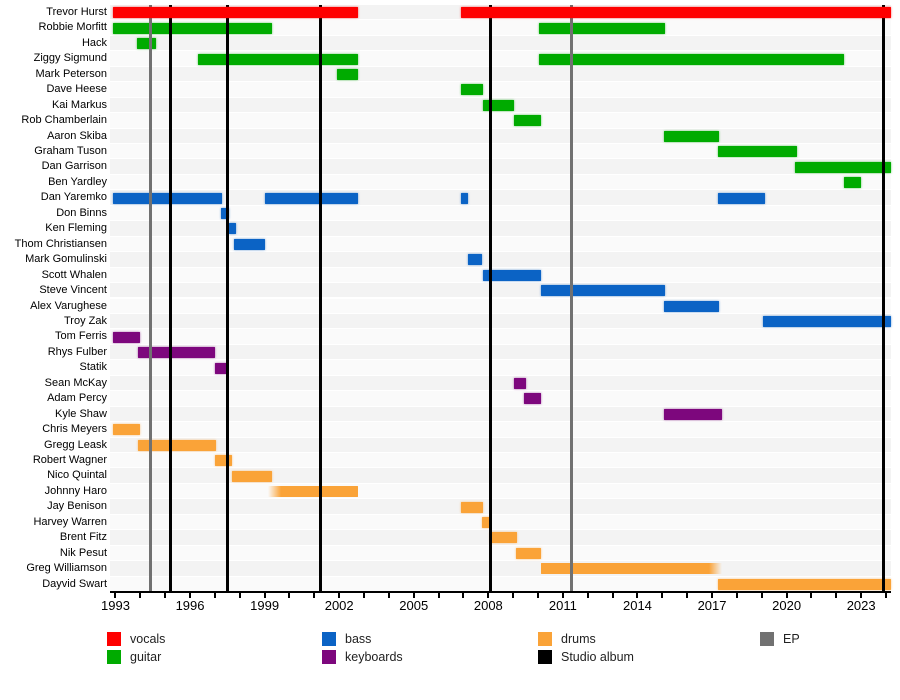 Image resolution: width=900 pixels, height=700 pixels. Describe the element at coordinates (81, 212) in the screenshot. I see `member-name-label: Don Binns` at that location.